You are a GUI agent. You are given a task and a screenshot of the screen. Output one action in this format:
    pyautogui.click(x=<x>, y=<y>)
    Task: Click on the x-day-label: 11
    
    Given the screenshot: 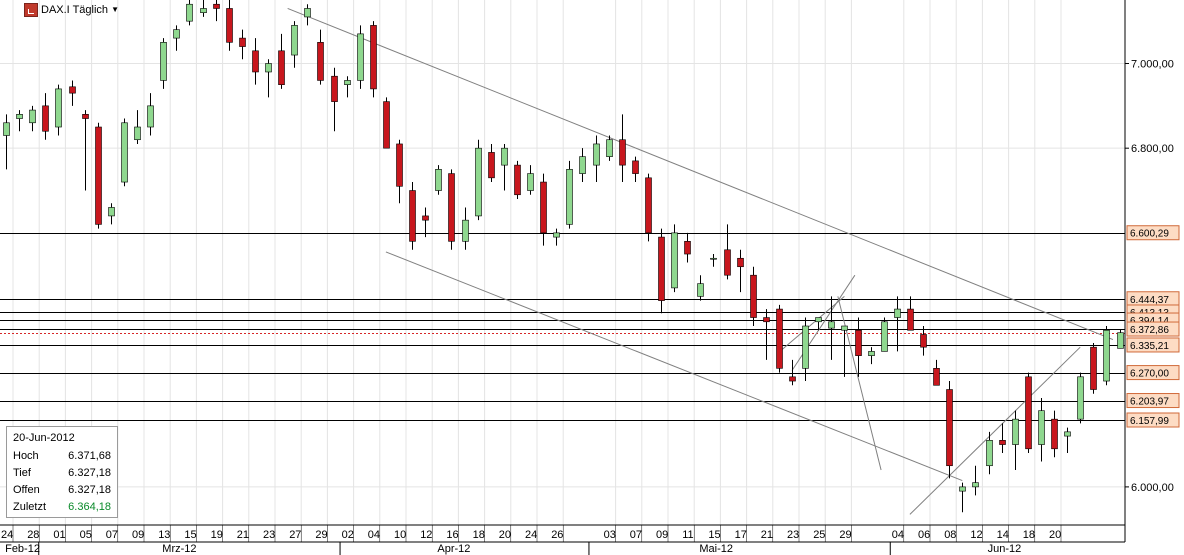 What is the action you would take?
    pyautogui.click(x=687, y=535)
    